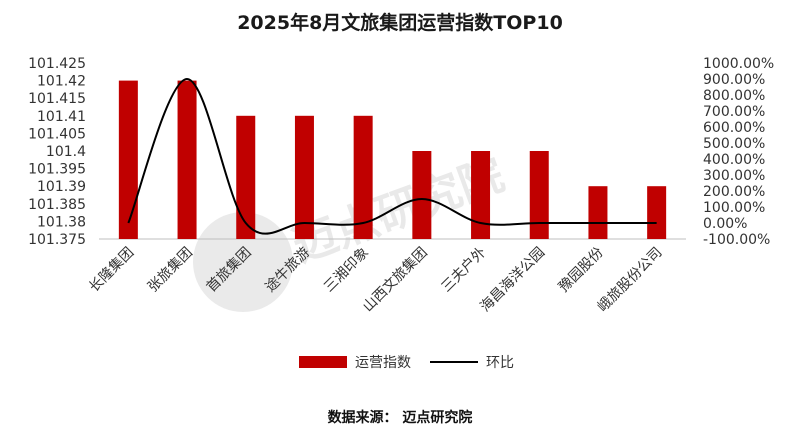  Describe the element at coordinates (734, 176) in the screenshot. I see `right-tick-label: 300.00%` at that location.